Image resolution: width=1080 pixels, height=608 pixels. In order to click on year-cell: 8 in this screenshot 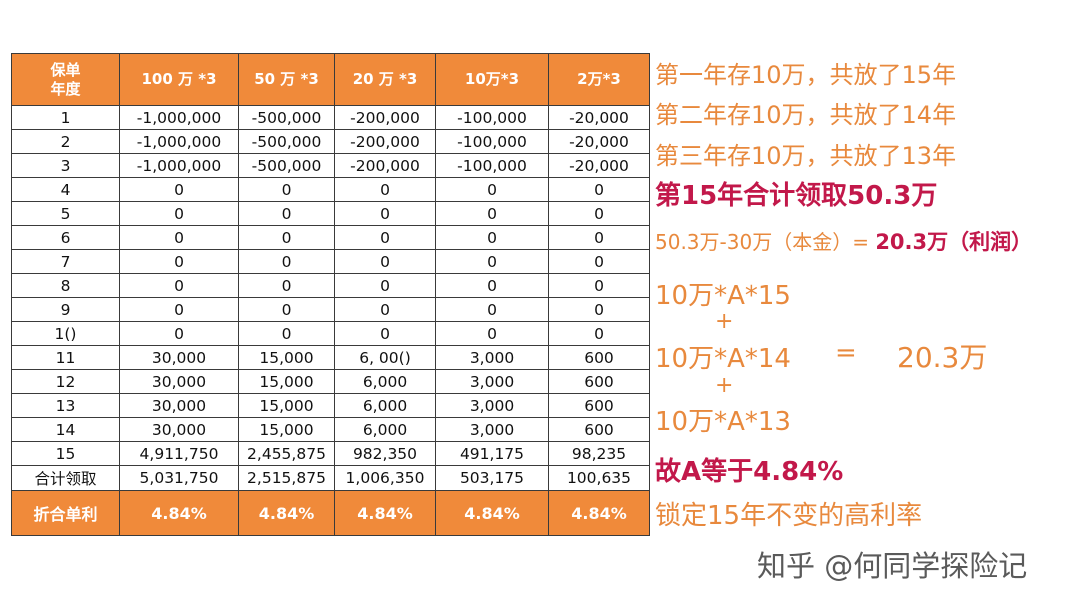, I will do `click(65, 285)`.